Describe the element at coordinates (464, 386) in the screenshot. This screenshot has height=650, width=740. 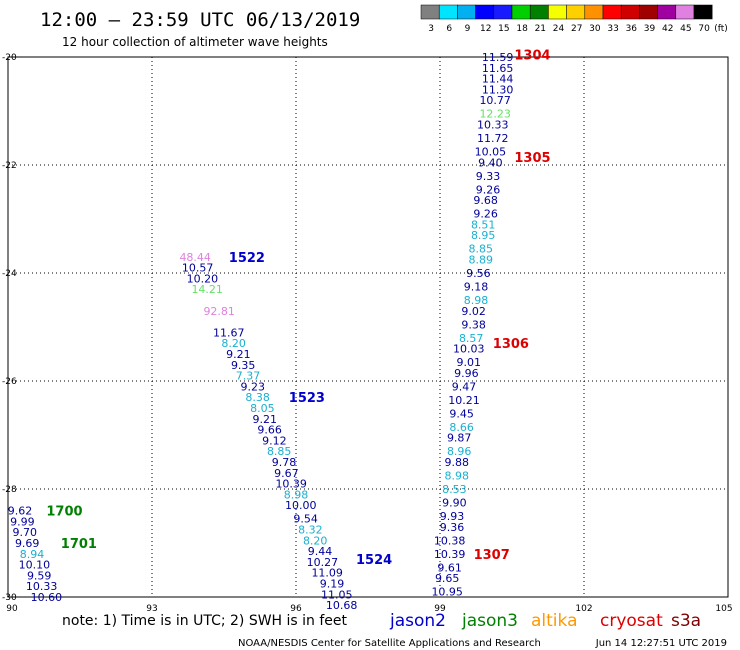
I see `wave-height-value: 9.47` at that location.